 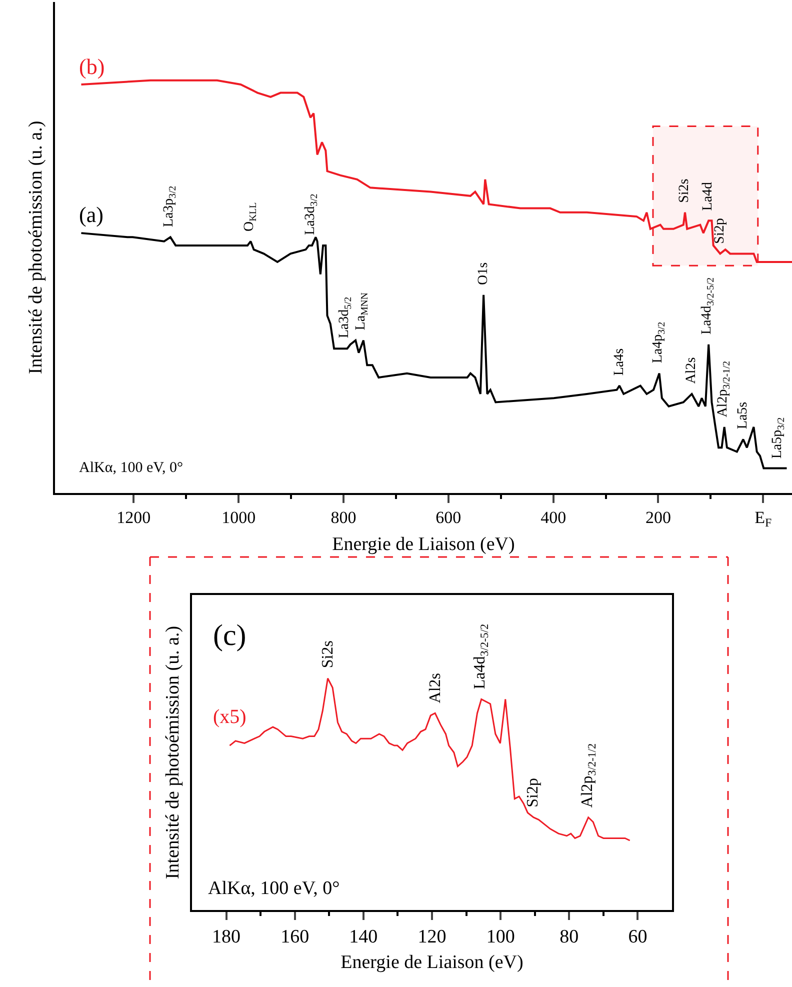 I want to click on x-tick-label: 600, so click(x=449, y=518).